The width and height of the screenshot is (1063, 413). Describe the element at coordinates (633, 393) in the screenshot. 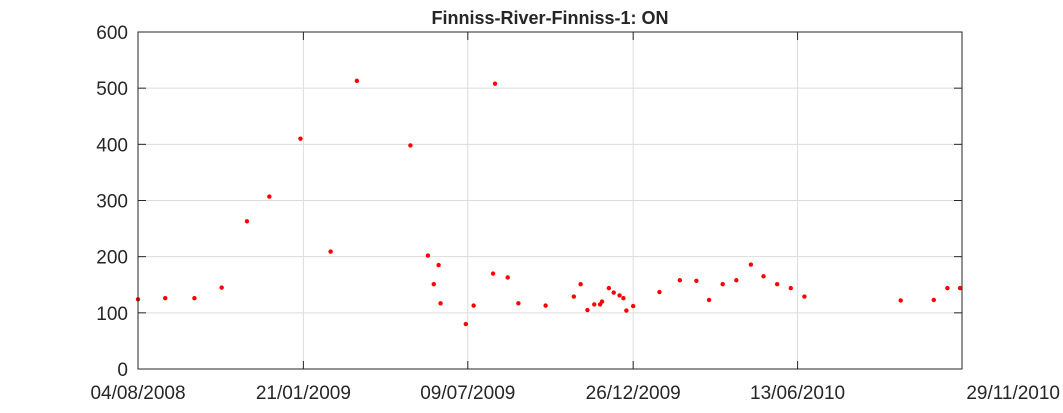

I see `x-tick-label: 26/12/2009` at that location.